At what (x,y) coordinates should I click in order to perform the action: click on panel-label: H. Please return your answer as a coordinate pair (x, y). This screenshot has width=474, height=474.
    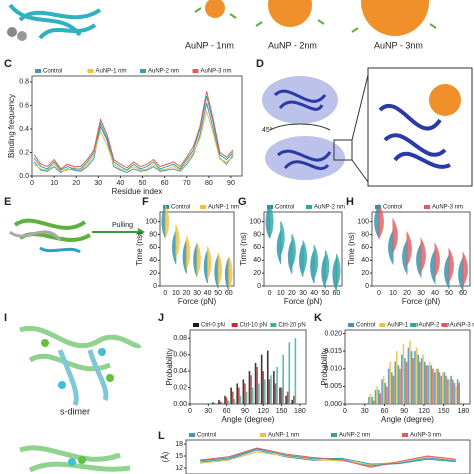
    Looking at the image, I should click on (350, 202).